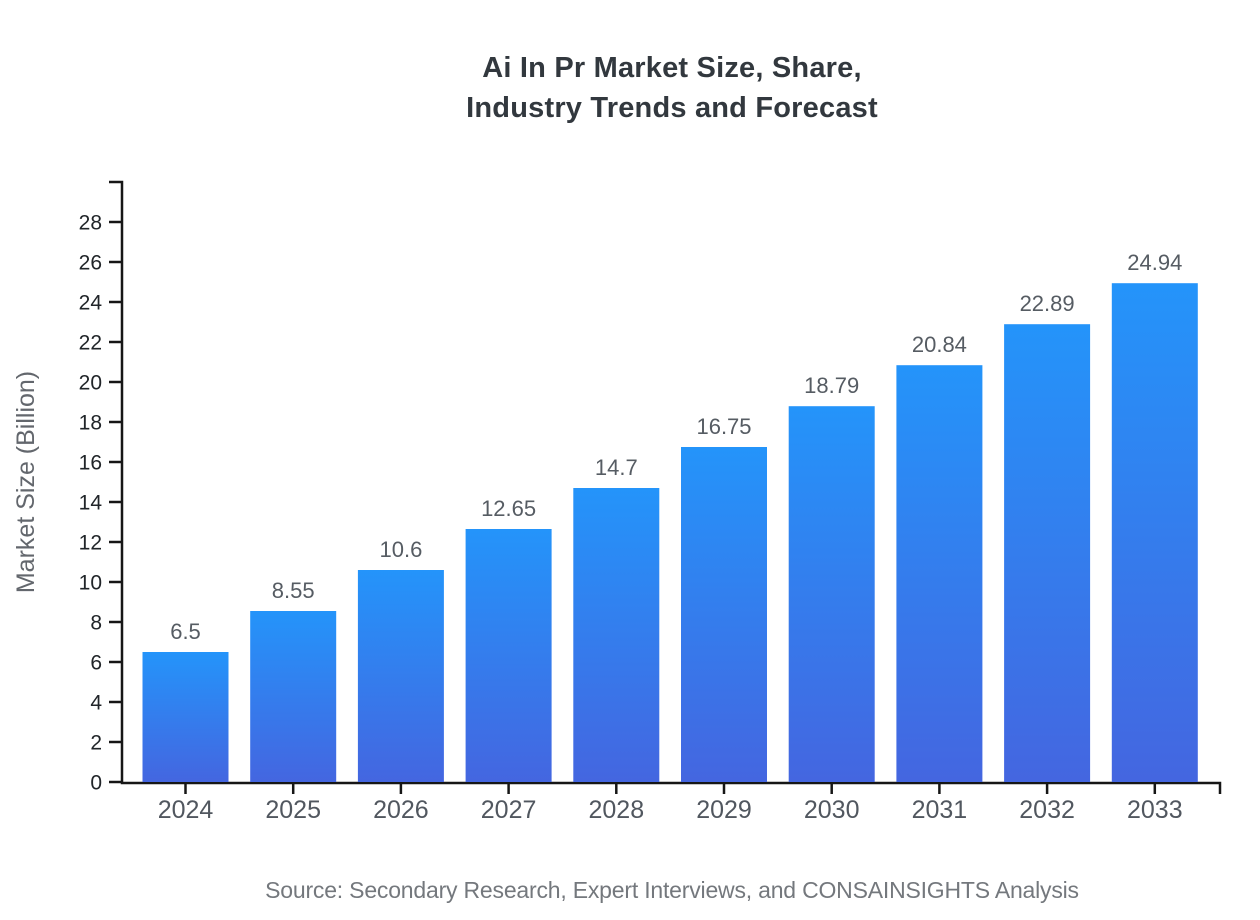 The image size is (1260, 920). Describe the element at coordinates (96, 663) in the screenshot. I see `y-tick-label: 6` at that location.